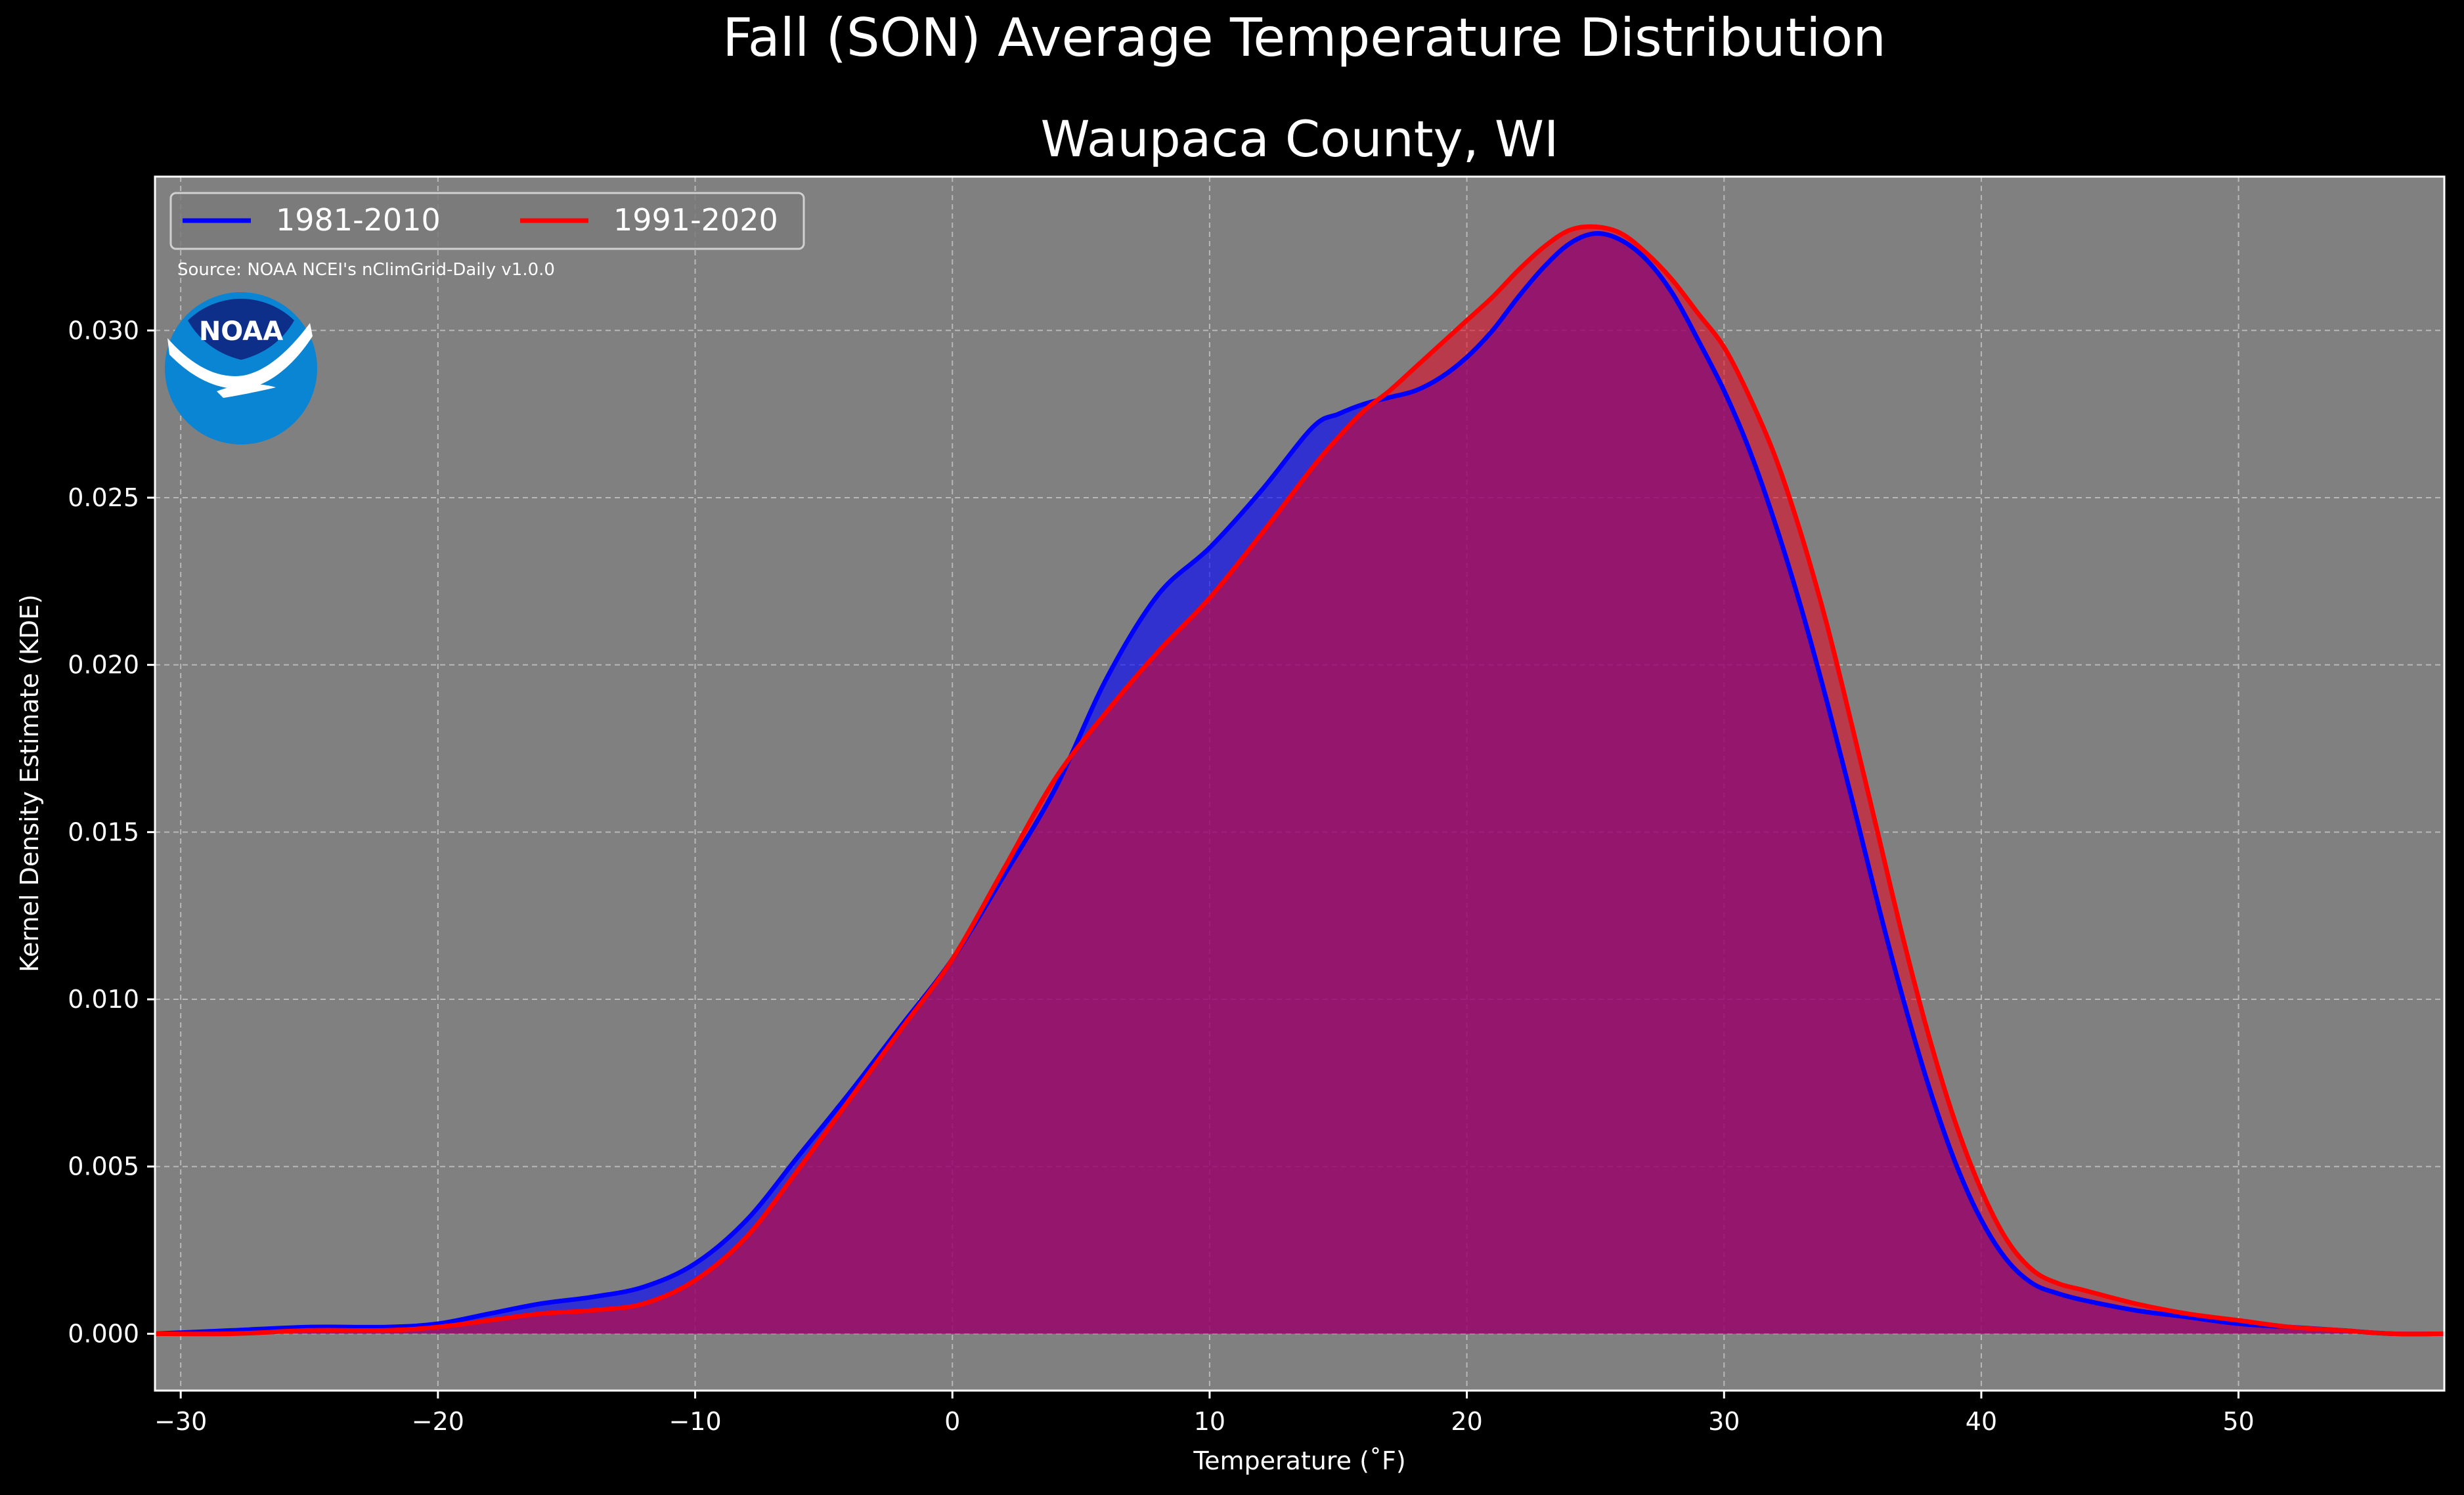  I want to click on x-tick-label: −30, so click(181, 1421).